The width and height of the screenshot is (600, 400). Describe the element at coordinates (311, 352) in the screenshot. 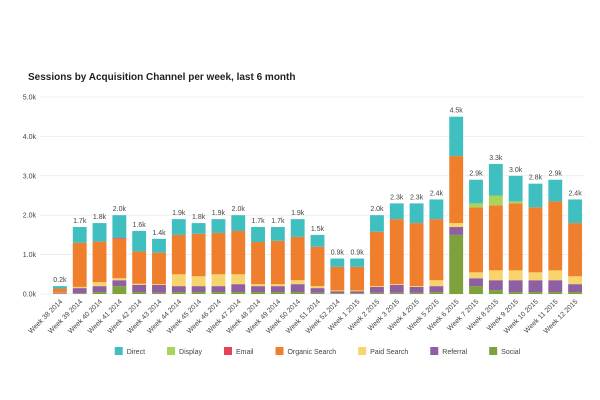

I see `legend-label: Organic Search` at that location.